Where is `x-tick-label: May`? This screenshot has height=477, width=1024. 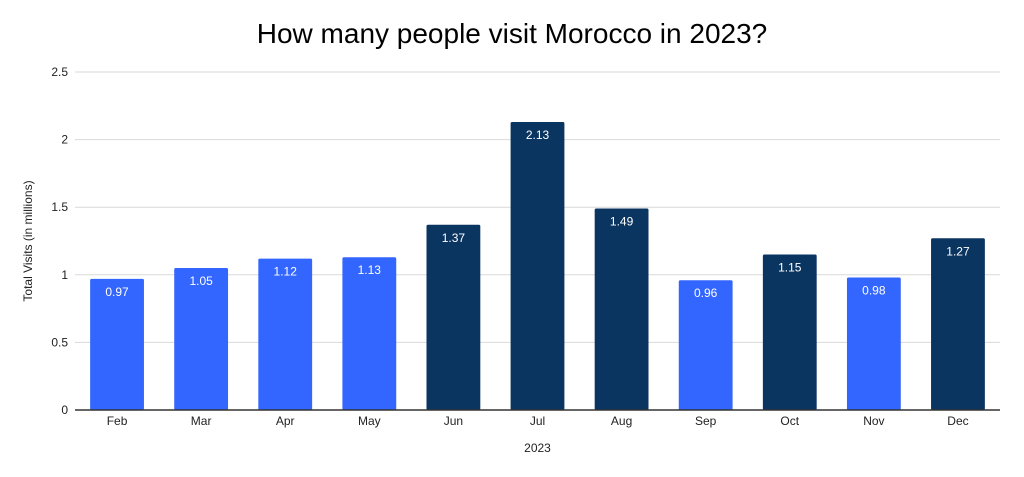 x-tick-label: May is located at coordinates (369, 421).